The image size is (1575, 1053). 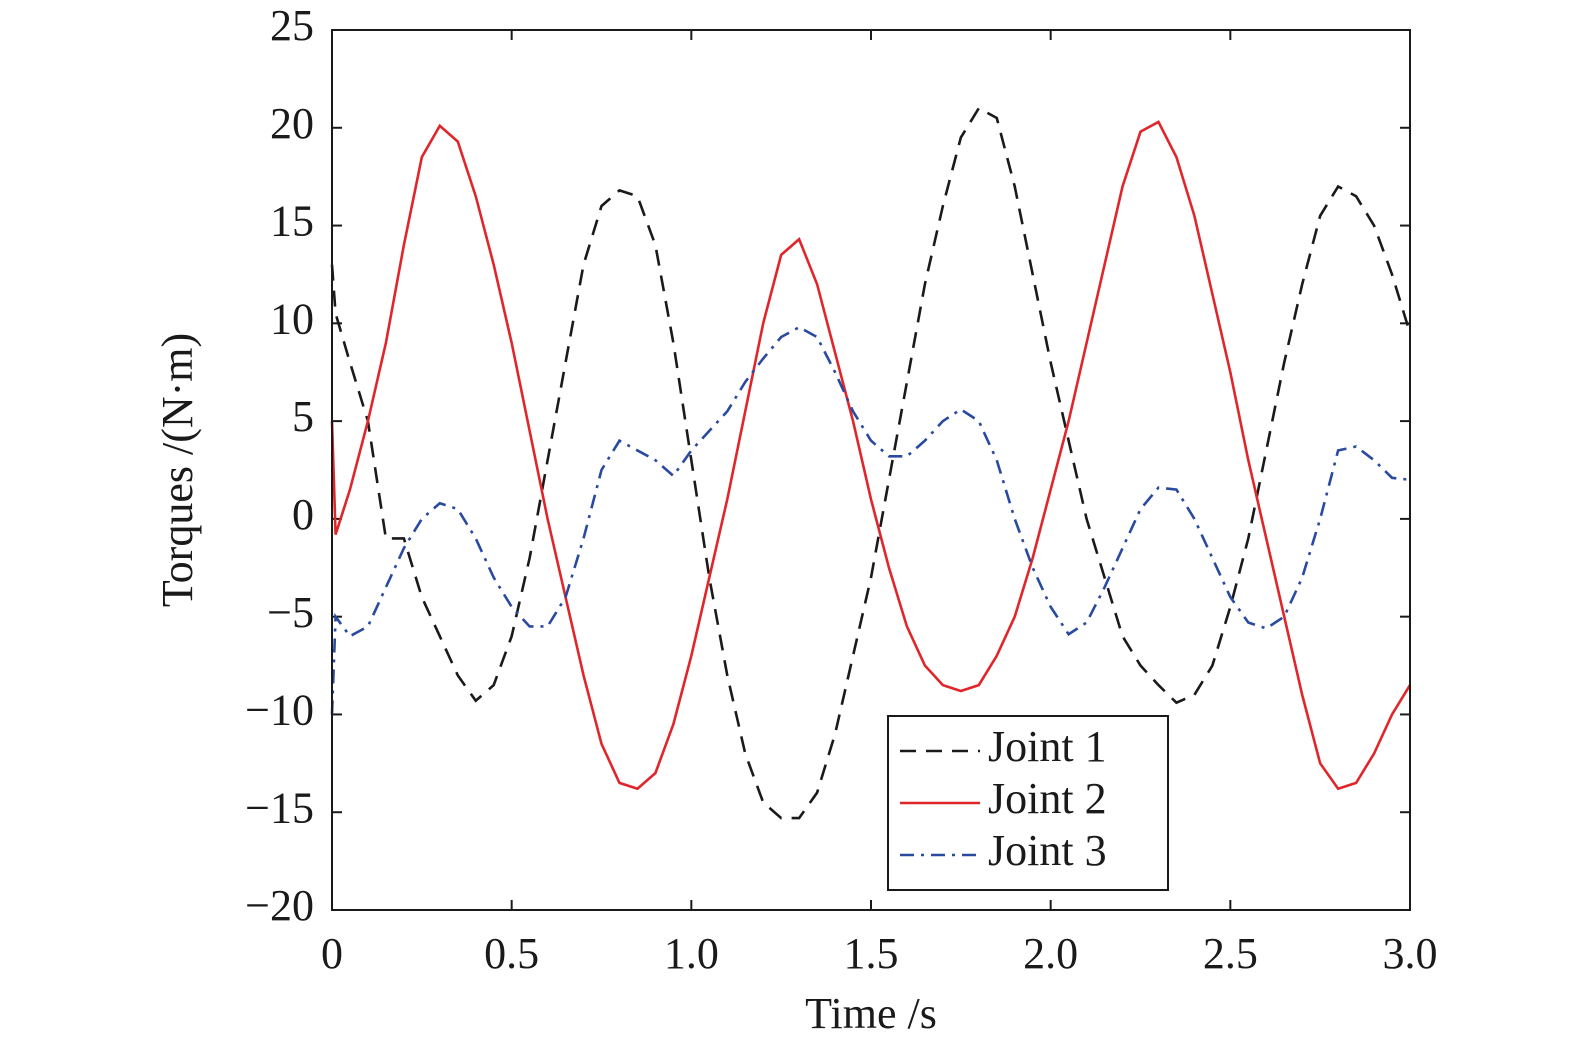 What do you see at coordinates (1230, 953) in the screenshot?
I see `x-tick-label: 2.5` at bounding box center [1230, 953].